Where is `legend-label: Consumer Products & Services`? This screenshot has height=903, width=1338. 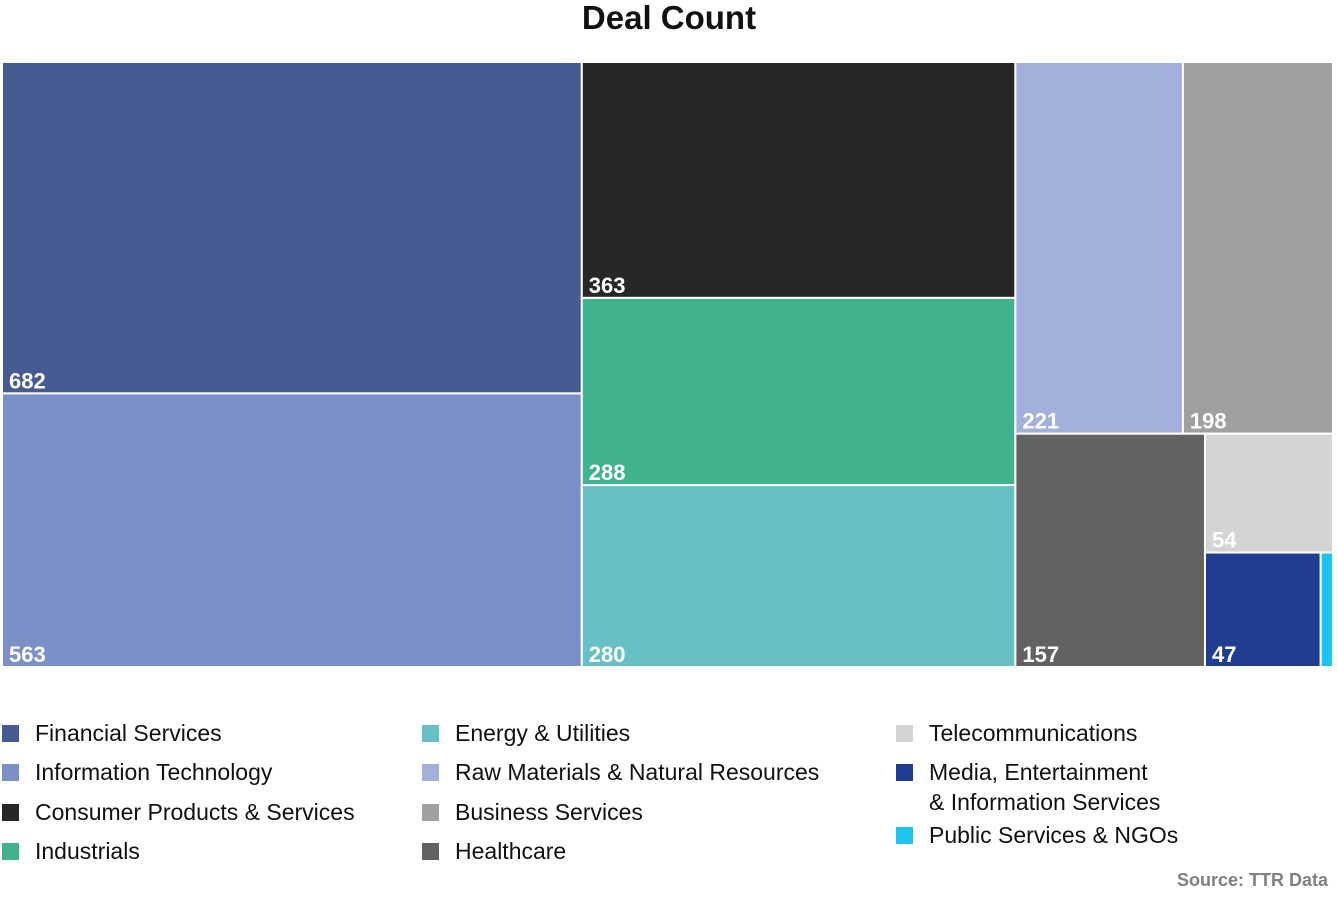
legend-label: Consumer Products & Services is located at coordinates (195, 812).